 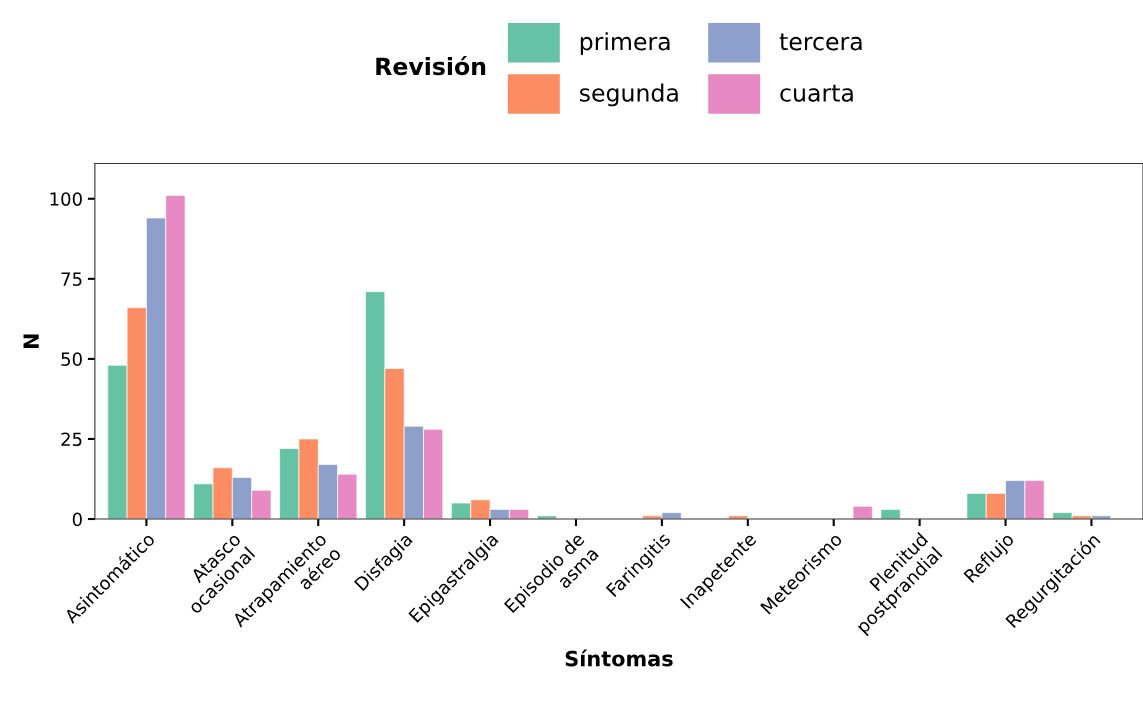 I want to click on y-tick-label: 75, so click(x=71, y=279).